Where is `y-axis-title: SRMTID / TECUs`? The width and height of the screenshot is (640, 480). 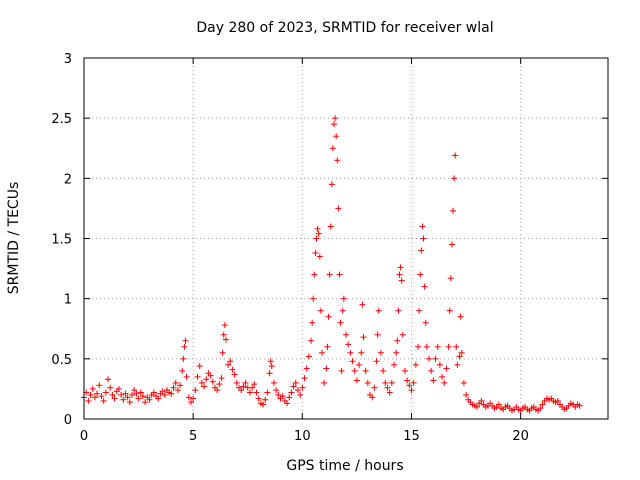
y-axis-title: SRMTID / TECUs is located at coordinates (14, 238).